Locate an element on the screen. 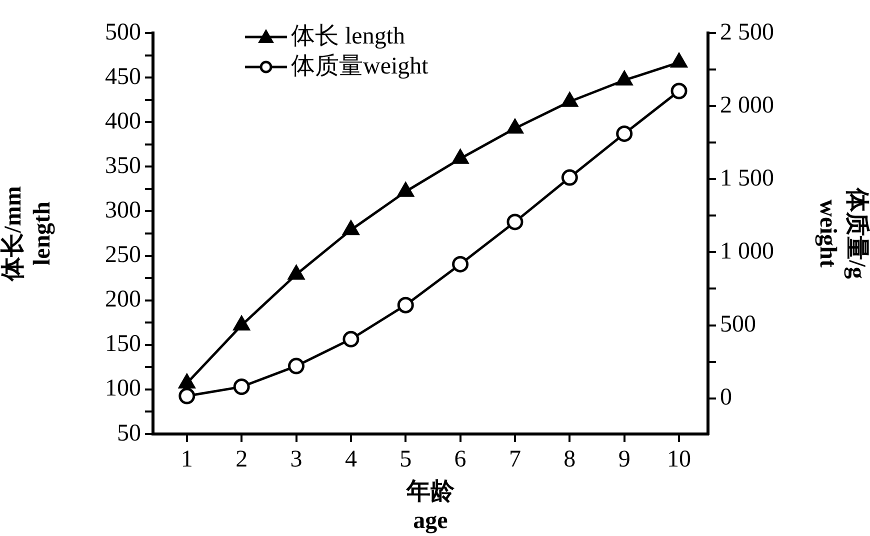 The image size is (870, 536). y-tick-label: 500 is located at coordinates (123, 32).